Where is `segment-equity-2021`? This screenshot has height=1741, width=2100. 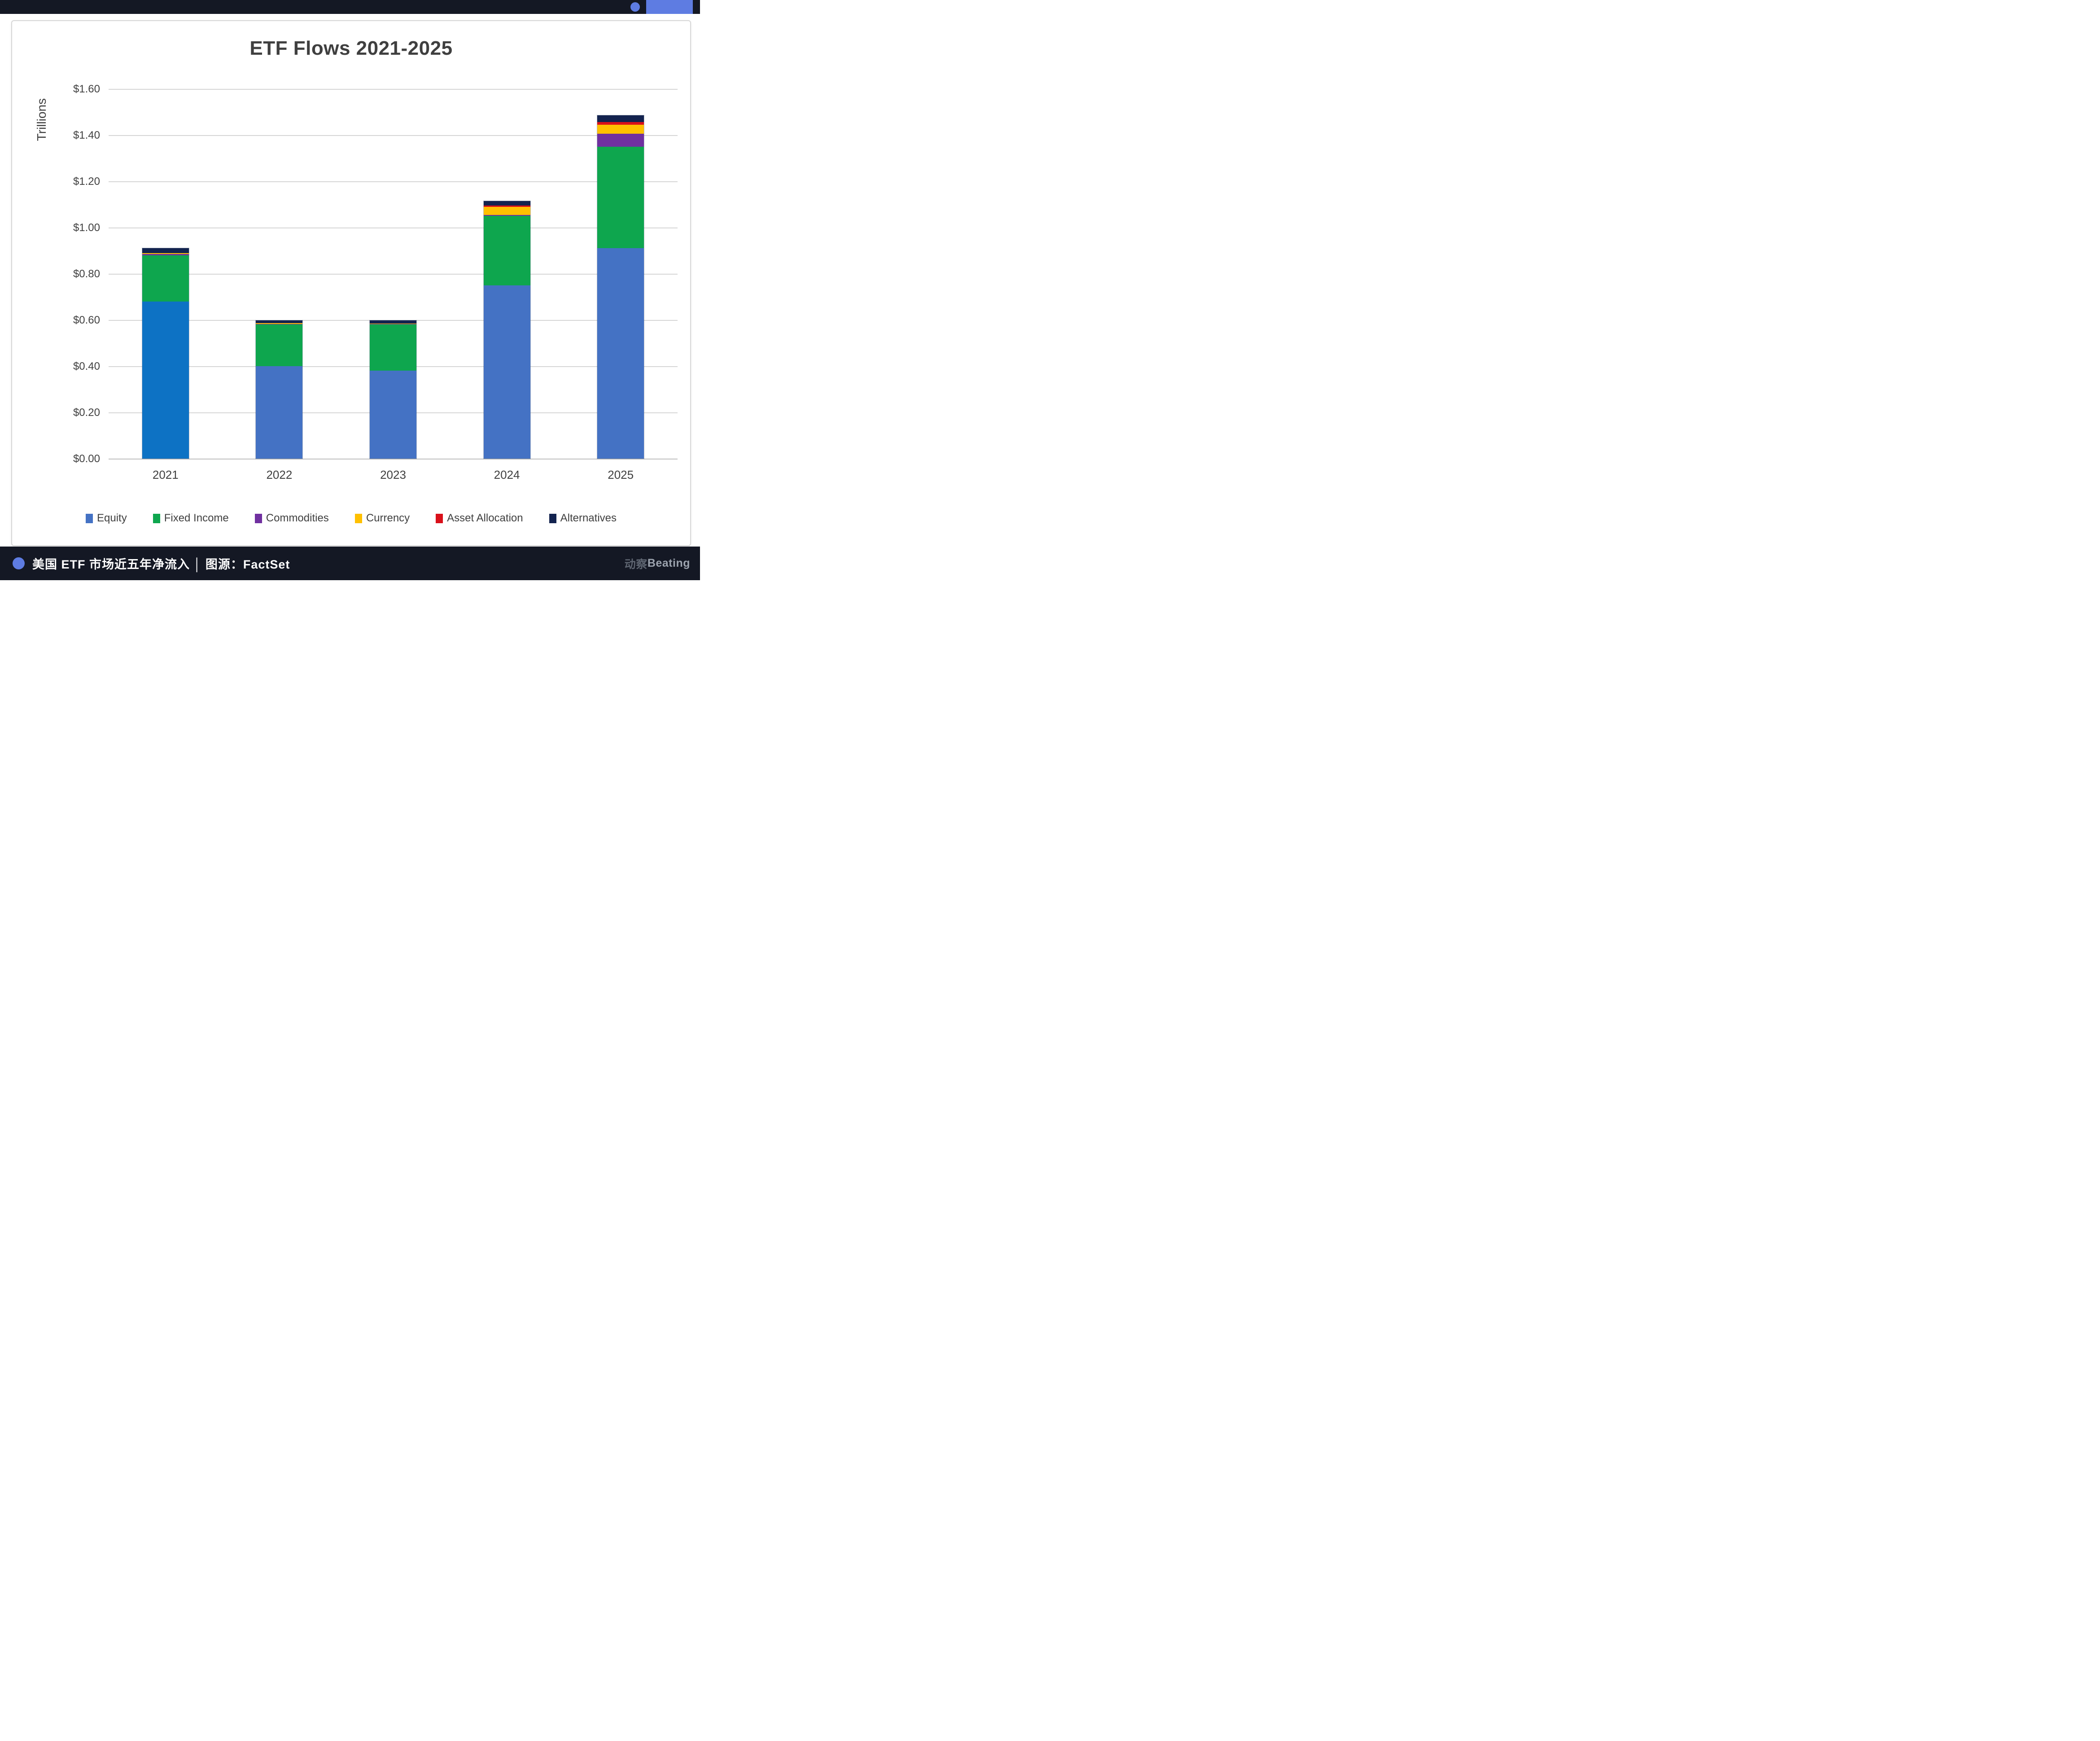 segment-equity-2021 is located at coordinates (165, 380).